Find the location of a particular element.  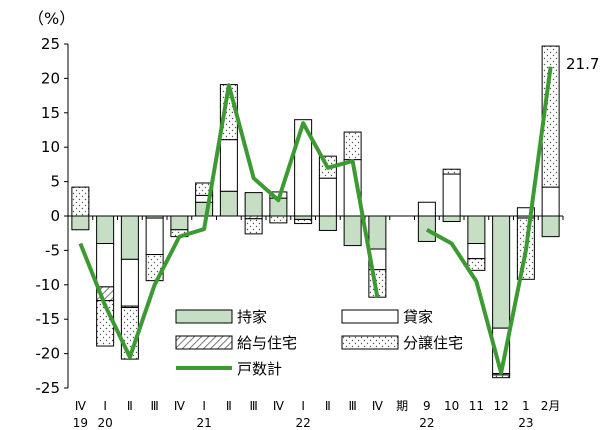

legend-swatch-mochiie is located at coordinates (204, 316).